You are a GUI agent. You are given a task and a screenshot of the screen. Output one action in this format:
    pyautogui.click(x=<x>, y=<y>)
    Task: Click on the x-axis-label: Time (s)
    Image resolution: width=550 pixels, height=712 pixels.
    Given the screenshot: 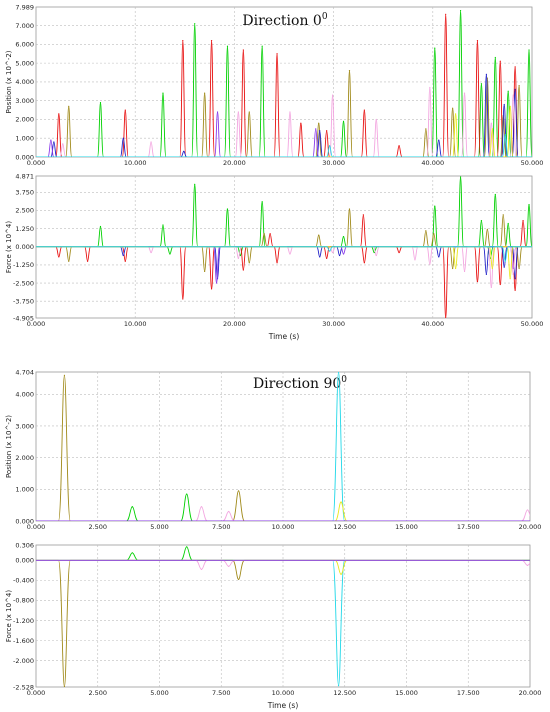 What is the action you would take?
    pyautogui.click(x=284, y=336)
    